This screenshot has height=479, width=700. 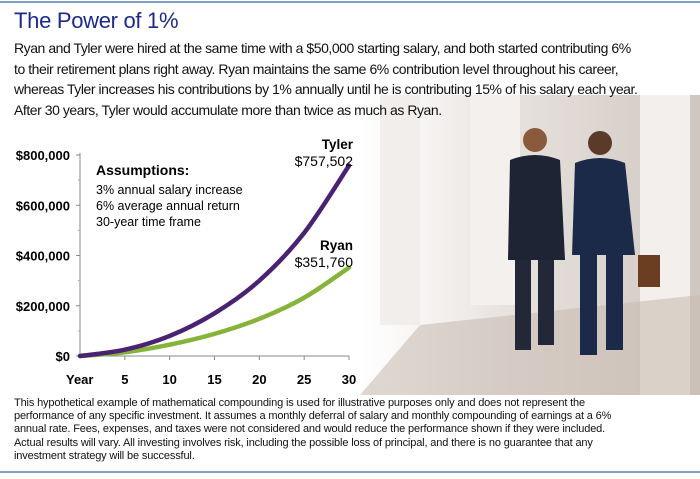 What do you see at coordinates (324, 262) in the screenshot?
I see `ryan-end-label: $351,760` at bounding box center [324, 262].